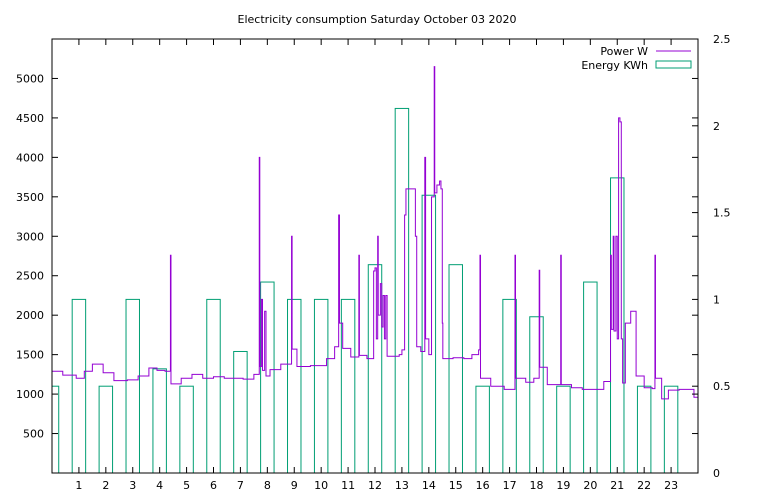 This screenshot has height=500, width=768. Describe the element at coordinates (375, 485) in the screenshot. I see `x-tick-label: 12` at that location.